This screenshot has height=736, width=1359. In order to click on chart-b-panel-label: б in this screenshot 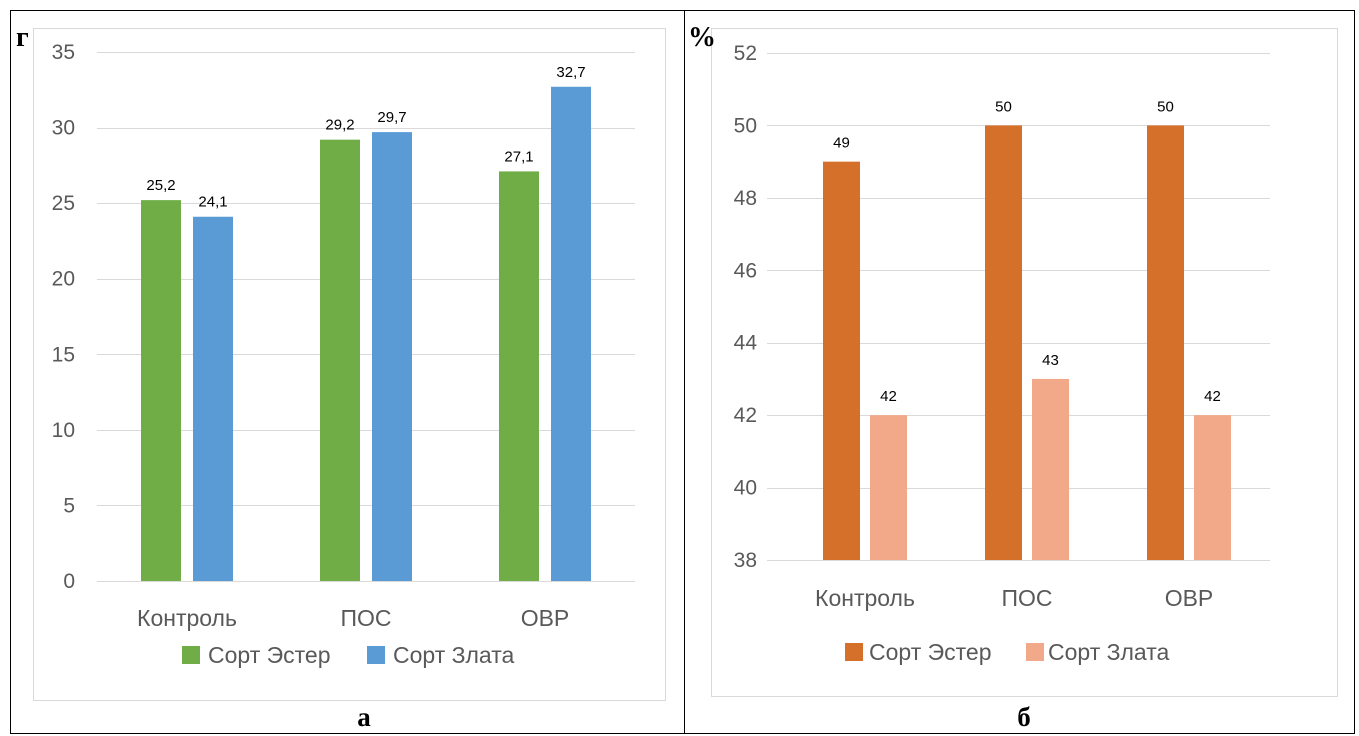, I will do `click(1024, 717)`.